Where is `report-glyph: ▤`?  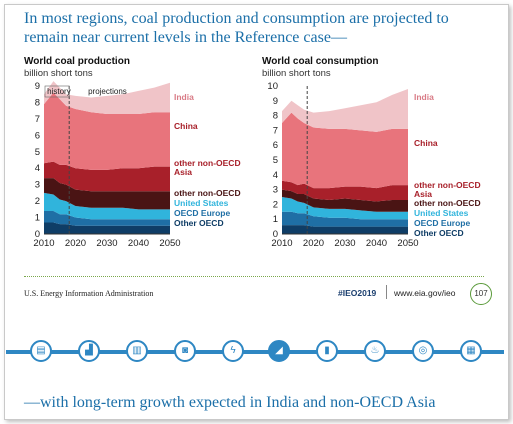 report-glyph: ▤ is located at coordinates (41, 350).